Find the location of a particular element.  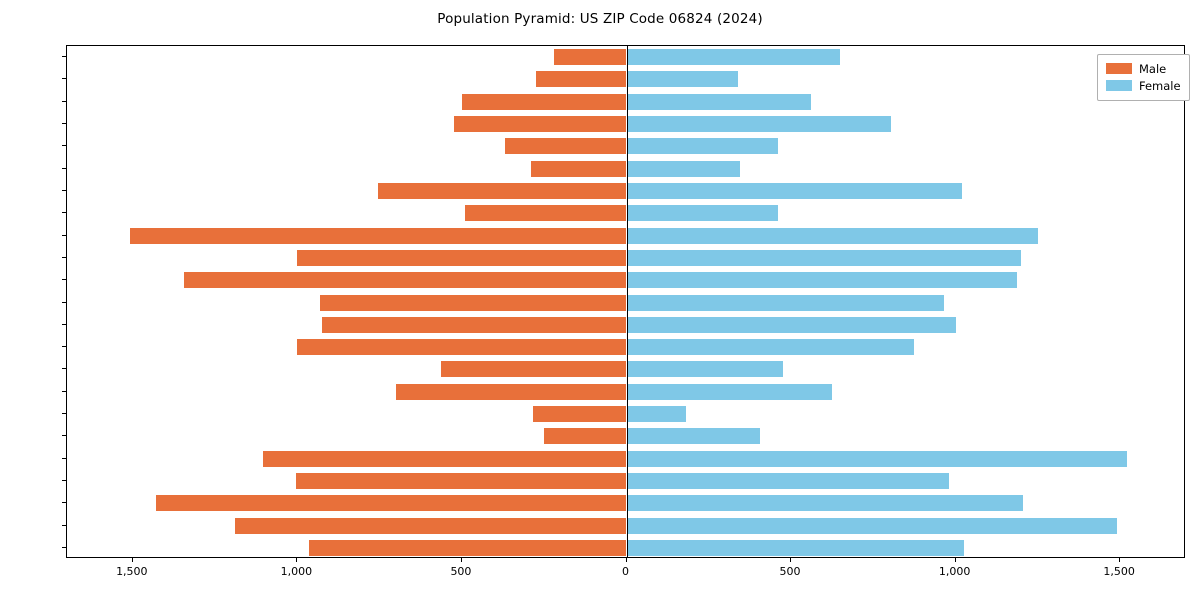

legend-item-female: Female is located at coordinates (1143, 85).